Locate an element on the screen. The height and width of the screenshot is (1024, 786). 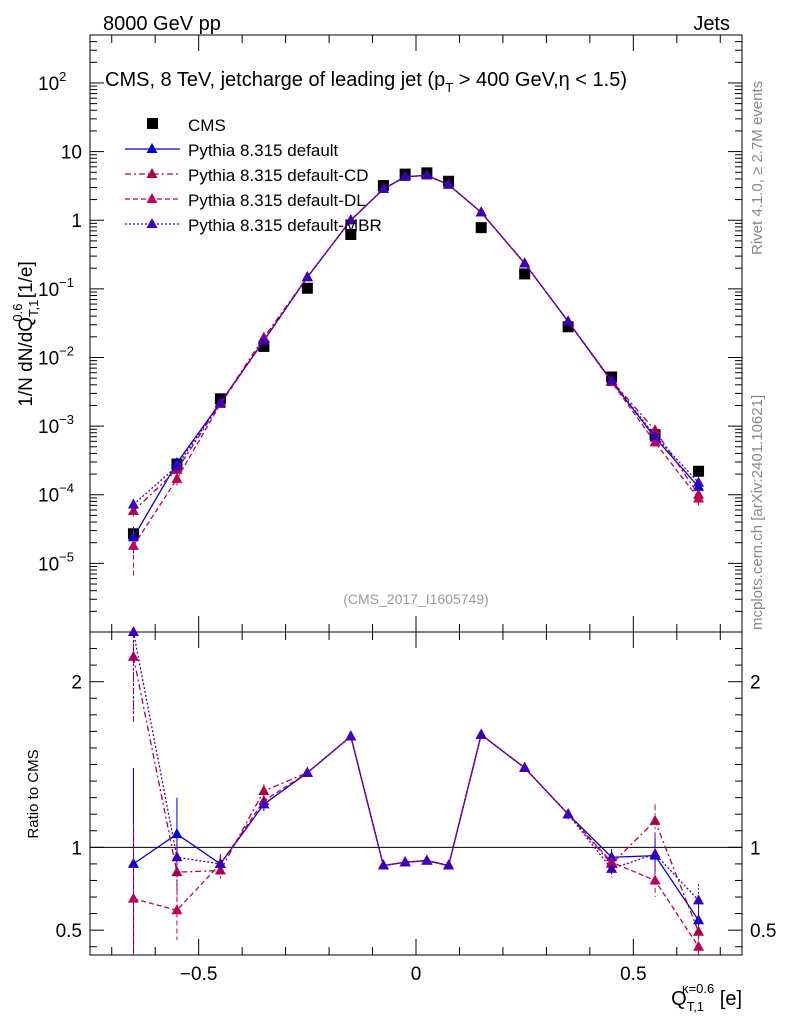
chart-title-main: CMS, 8 TeV, jetcharge of leading jet (p is located at coordinates (275, 80).